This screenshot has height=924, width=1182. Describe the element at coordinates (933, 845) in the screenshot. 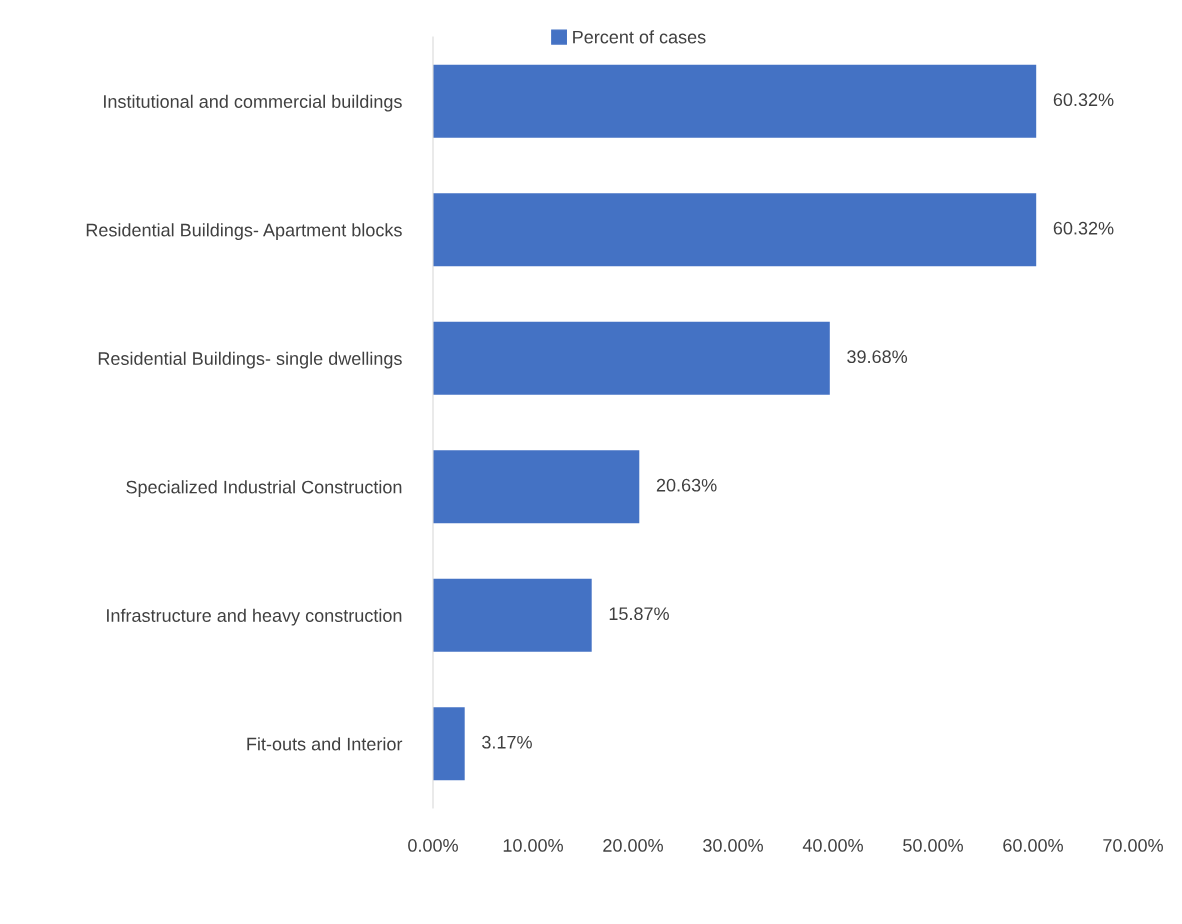

I see `x-tick-label: 50.00%` at that location.